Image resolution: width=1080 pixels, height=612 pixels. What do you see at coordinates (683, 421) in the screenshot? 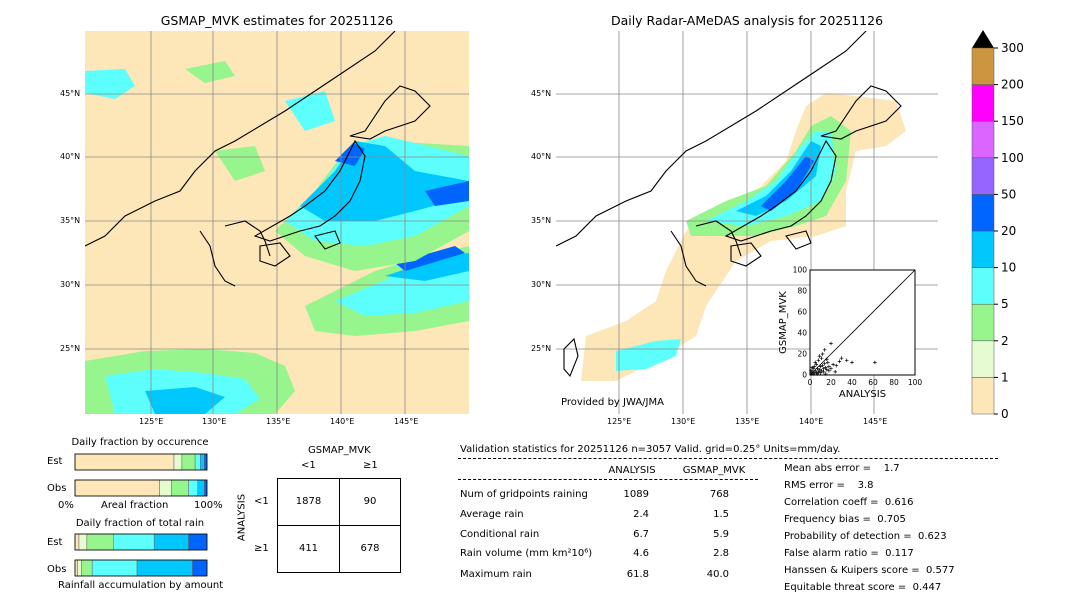
I see `right-lon-label-130: 130°E` at bounding box center [683, 421].